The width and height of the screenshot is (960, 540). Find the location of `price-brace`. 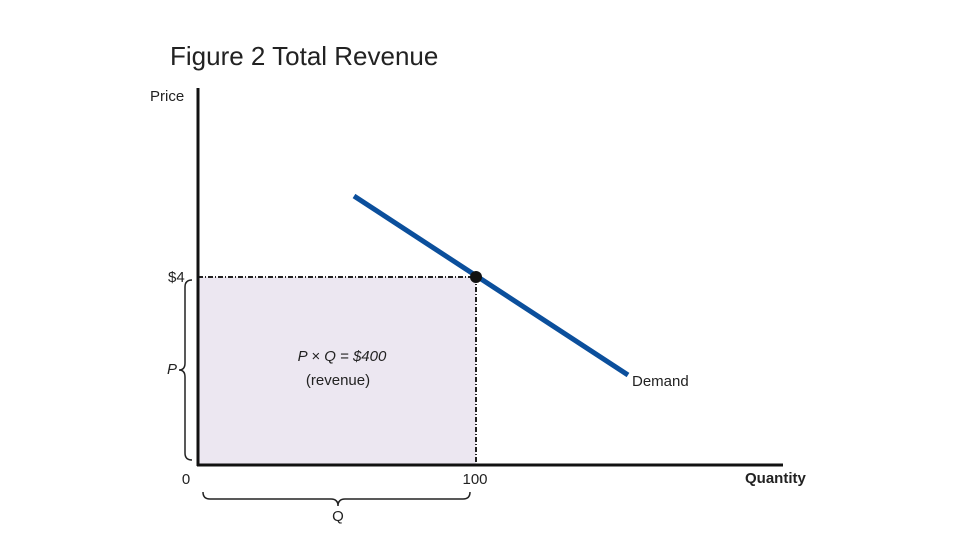

price-brace is located at coordinates (185, 370).